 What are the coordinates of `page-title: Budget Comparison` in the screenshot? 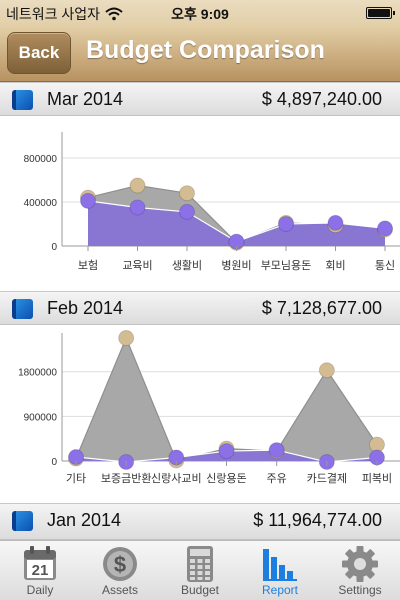 It's located at (205, 50).